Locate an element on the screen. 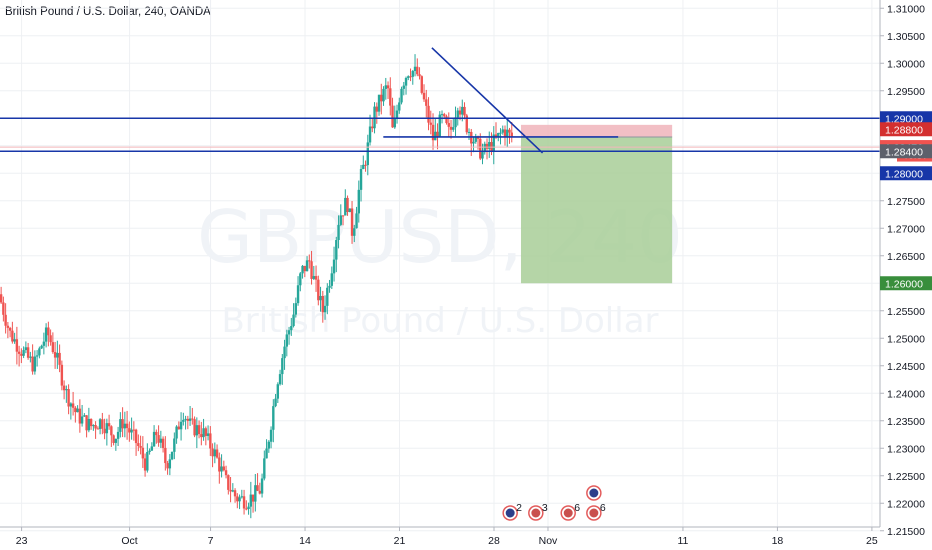  x-tick-label: 23 is located at coordinates (22, 541).